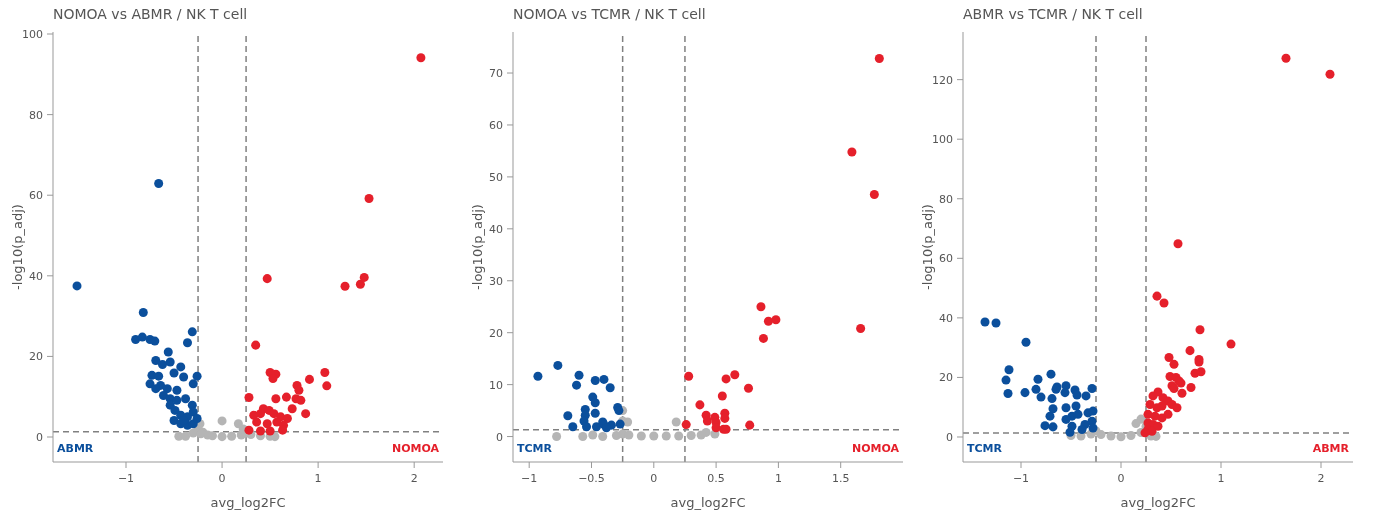 The height and width of the screenshot is (513, 1373). Describe the element at coordinates (496, 385) in the screenshot. I see `y-tick-label: 10` at that location.